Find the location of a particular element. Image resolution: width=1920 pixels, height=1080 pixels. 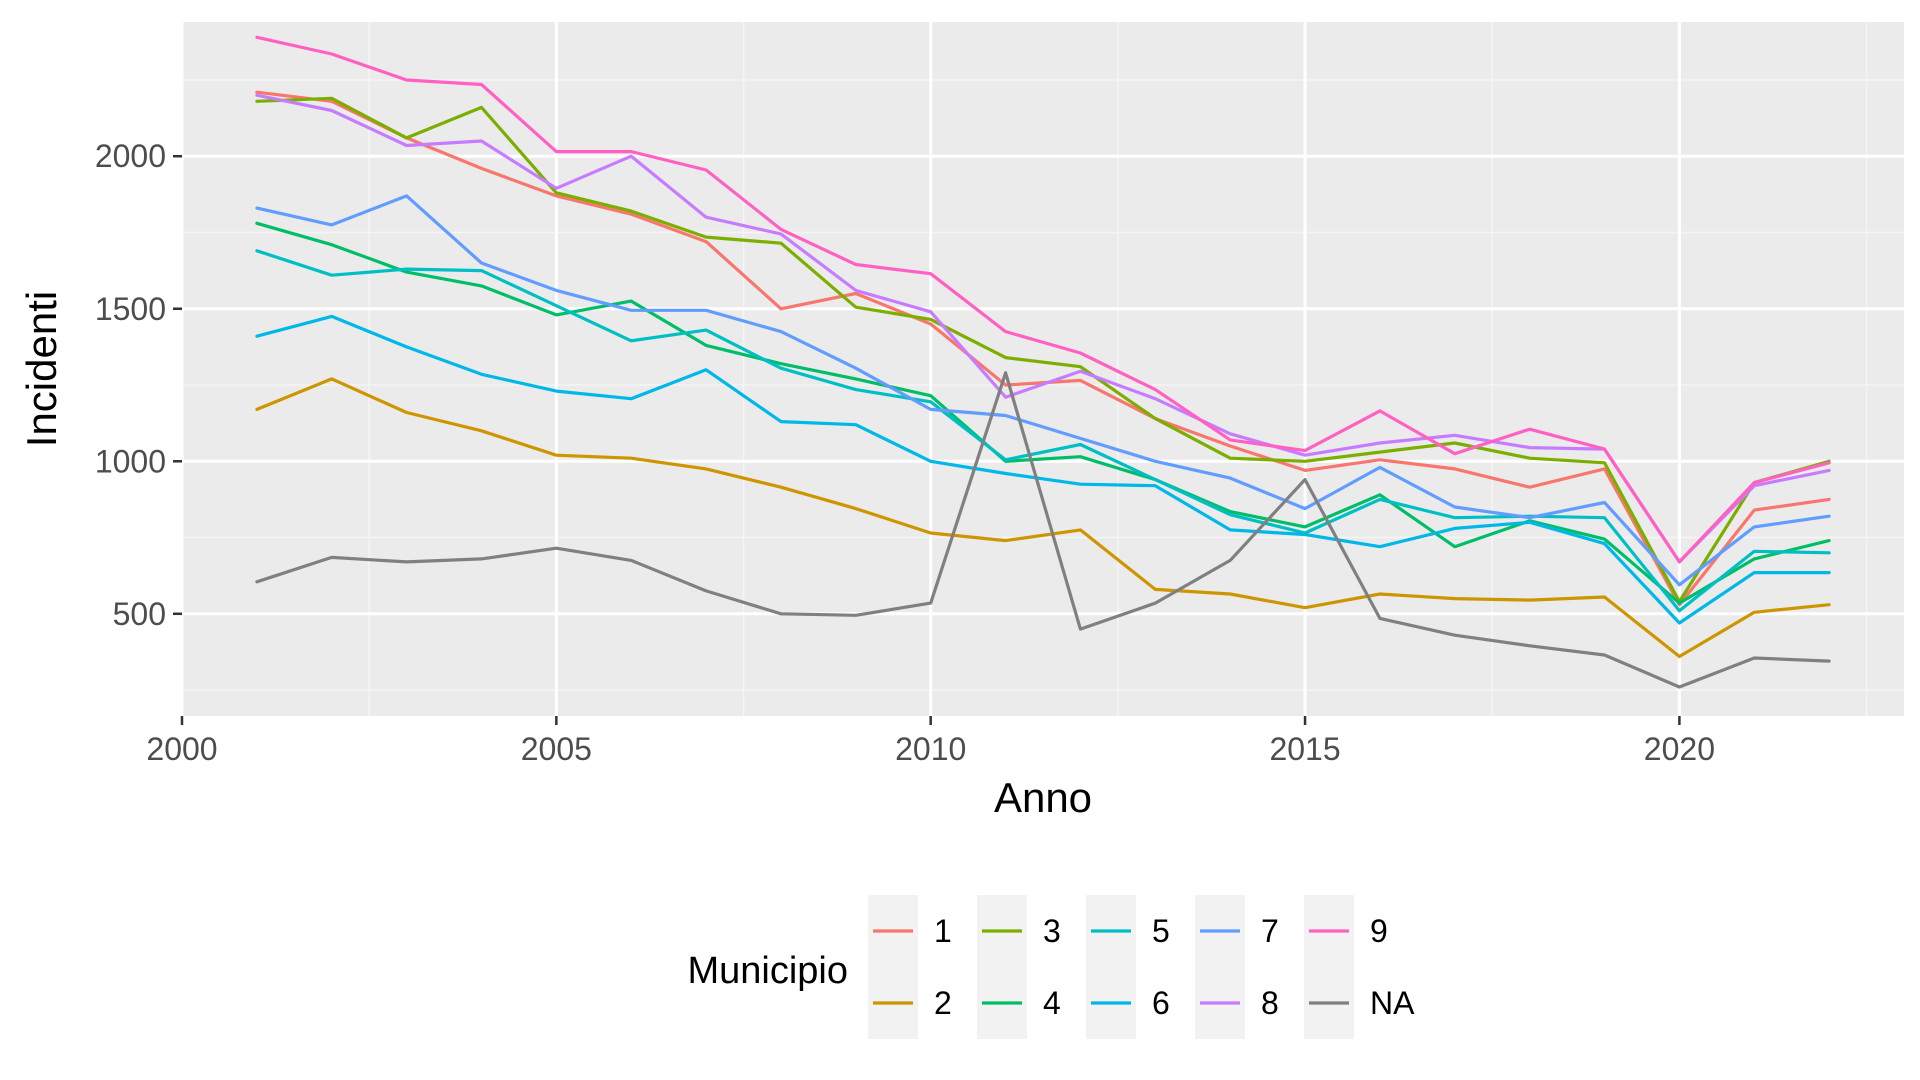

legend-label-1: 1 is located at coordinates (943, 931).